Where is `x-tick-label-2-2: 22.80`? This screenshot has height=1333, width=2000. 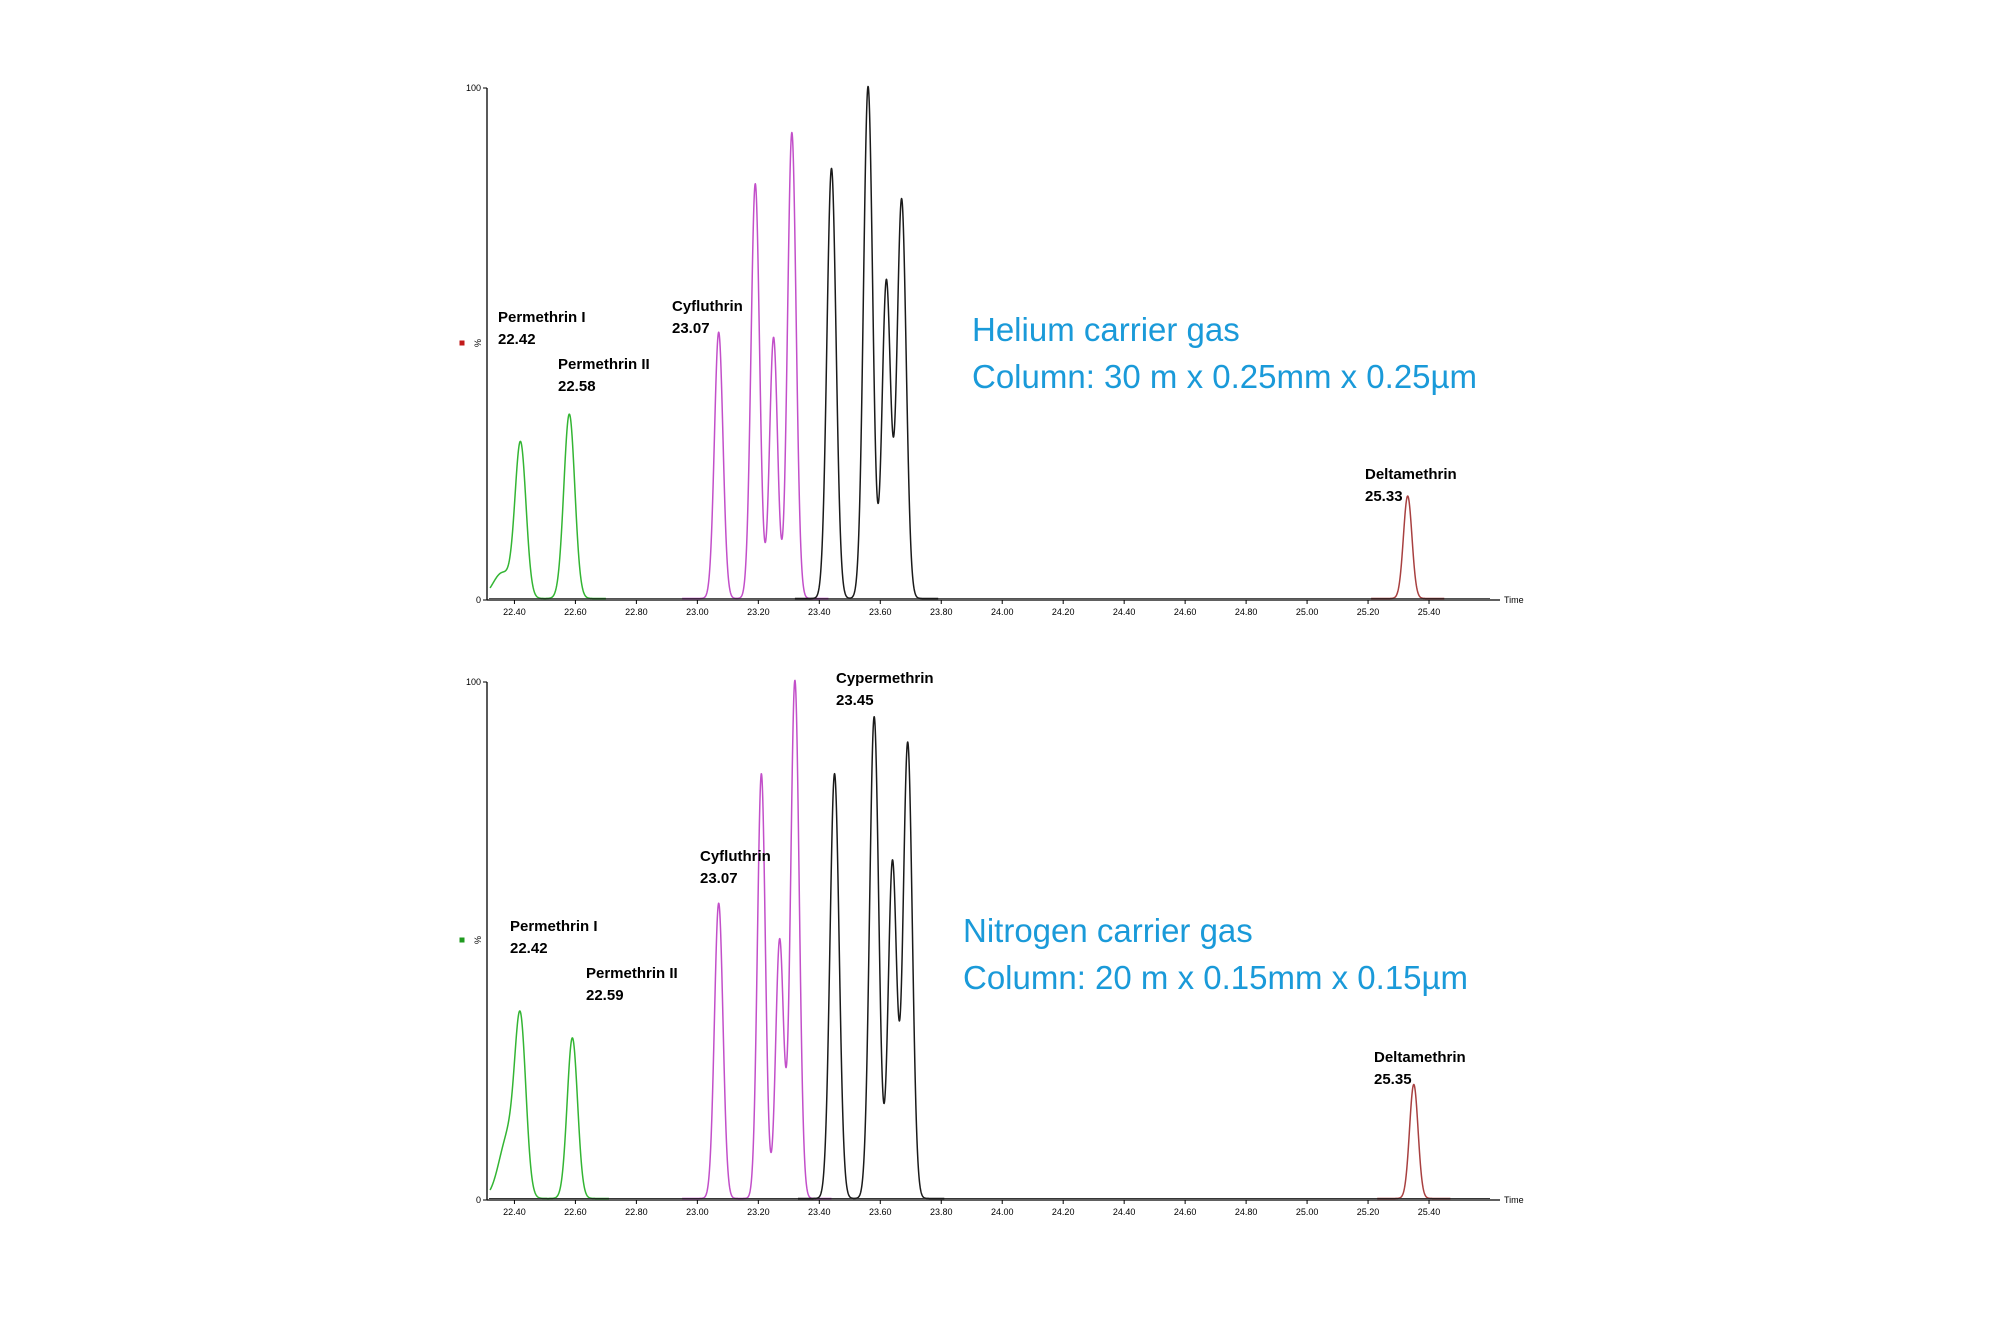
x-tick-label-2-2: 22.80 is located at coordinates (636, 1212).